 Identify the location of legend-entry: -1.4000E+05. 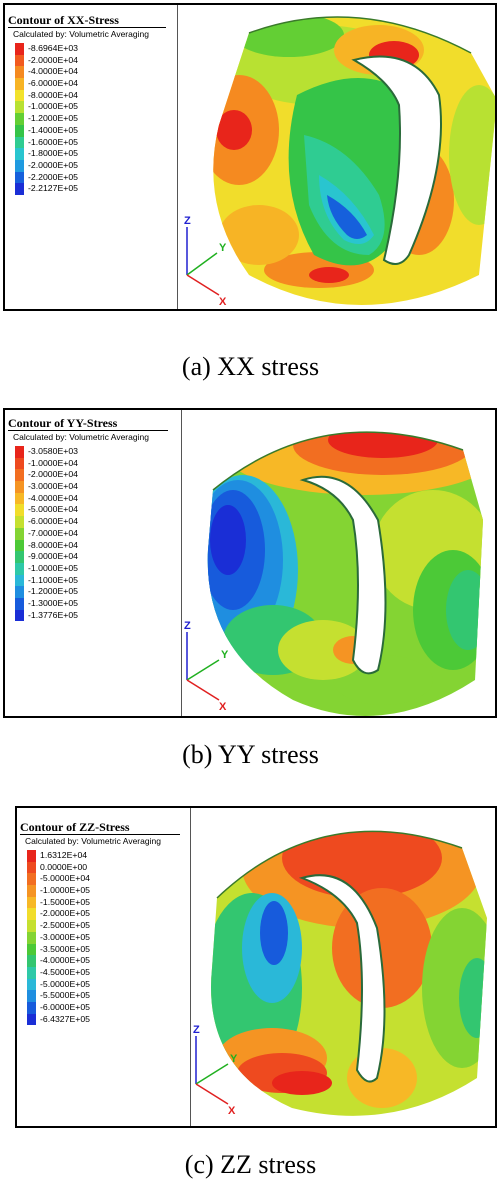
(46, 130).